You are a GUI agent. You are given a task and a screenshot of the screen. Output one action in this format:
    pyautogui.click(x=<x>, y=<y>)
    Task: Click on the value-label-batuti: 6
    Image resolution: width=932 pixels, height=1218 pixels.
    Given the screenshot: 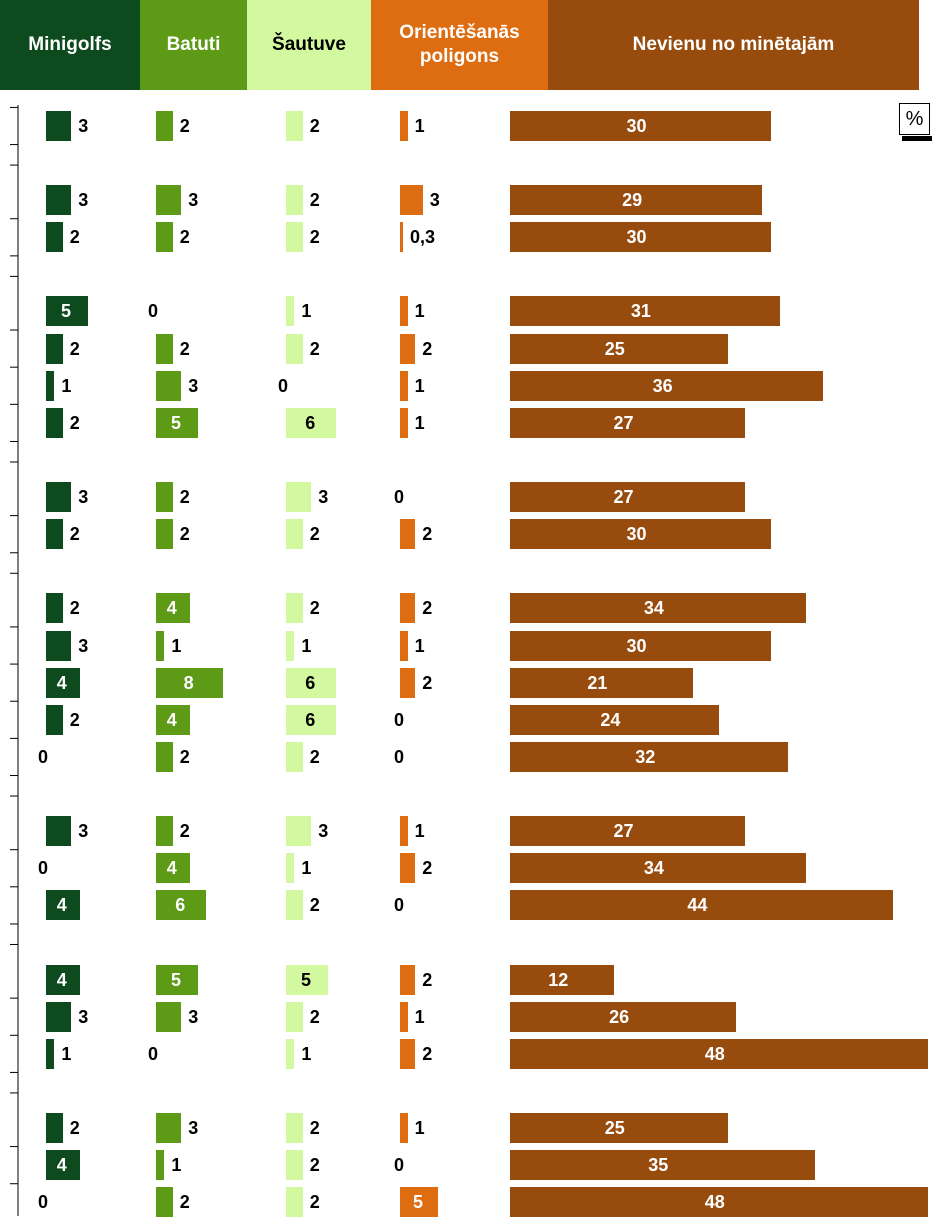 What is the action you would take?
    pyautogui.click(x=180, y=905)
    